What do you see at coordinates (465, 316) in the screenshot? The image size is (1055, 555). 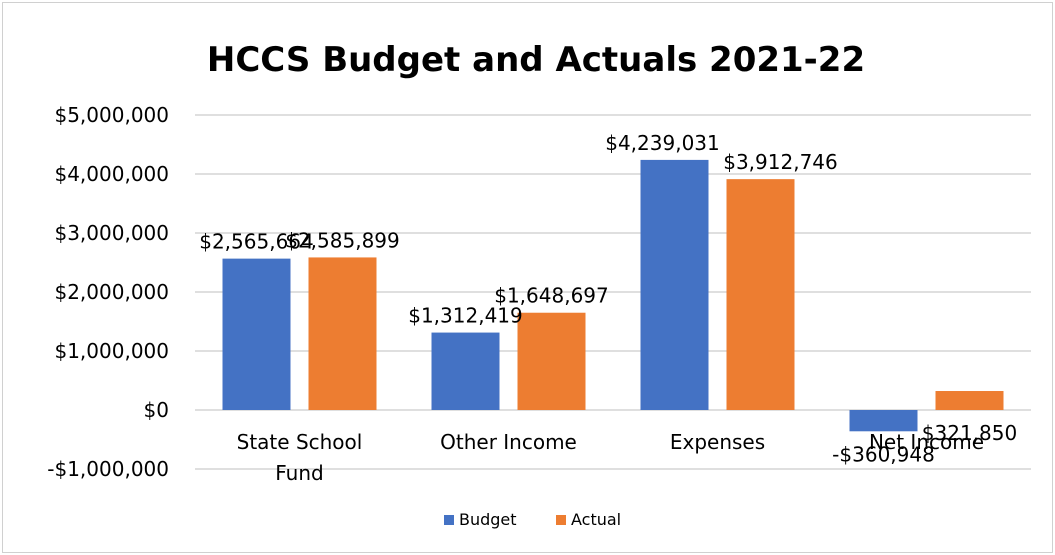 I see `data-label: $1,312,419` at bounding box center [465, 316].